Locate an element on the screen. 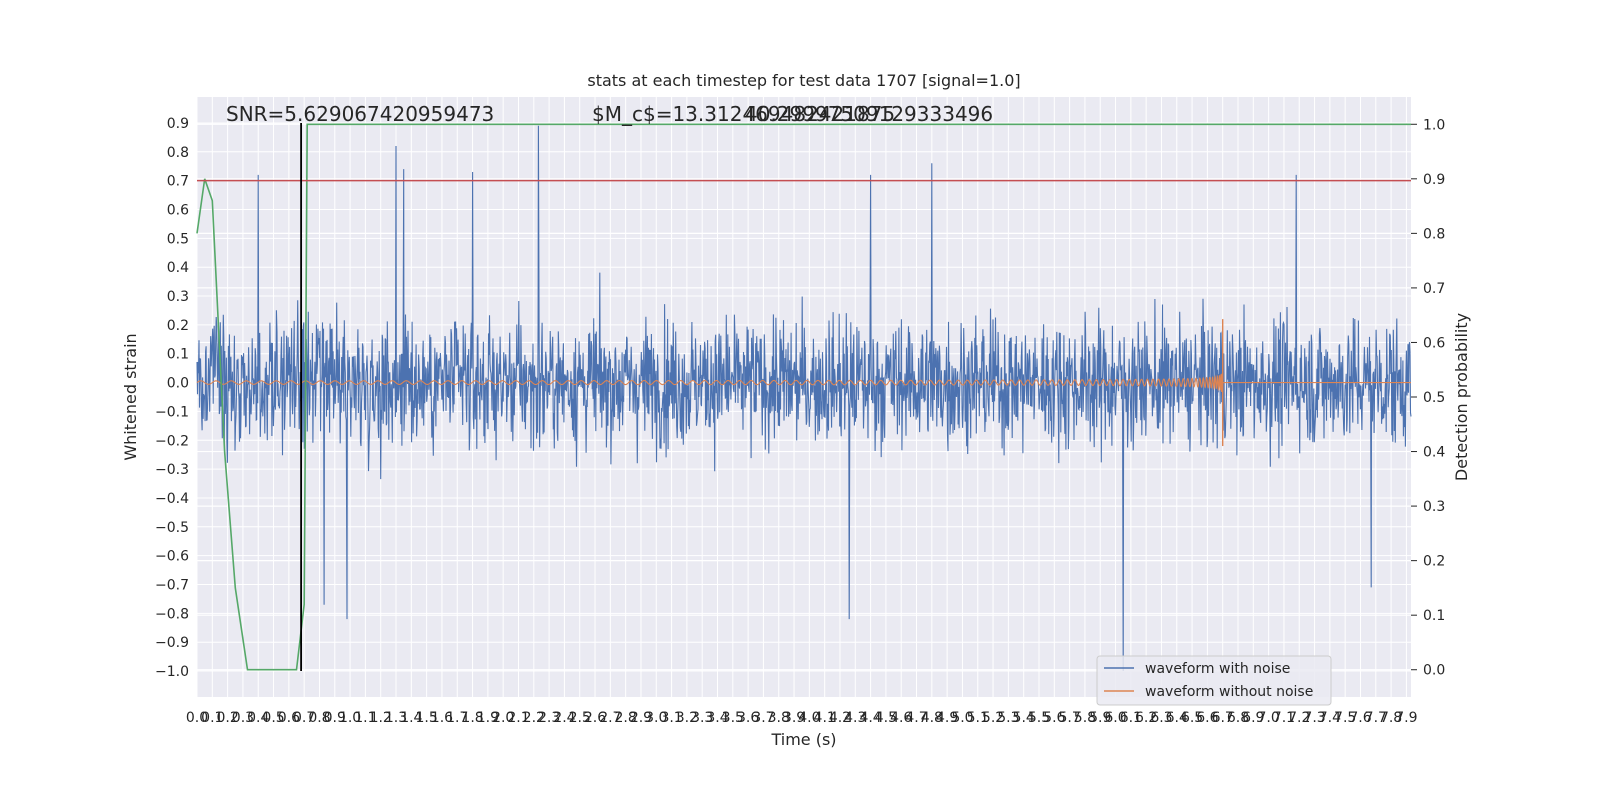  x-tick-label: 1.8 is located at coordinates (472, 718).